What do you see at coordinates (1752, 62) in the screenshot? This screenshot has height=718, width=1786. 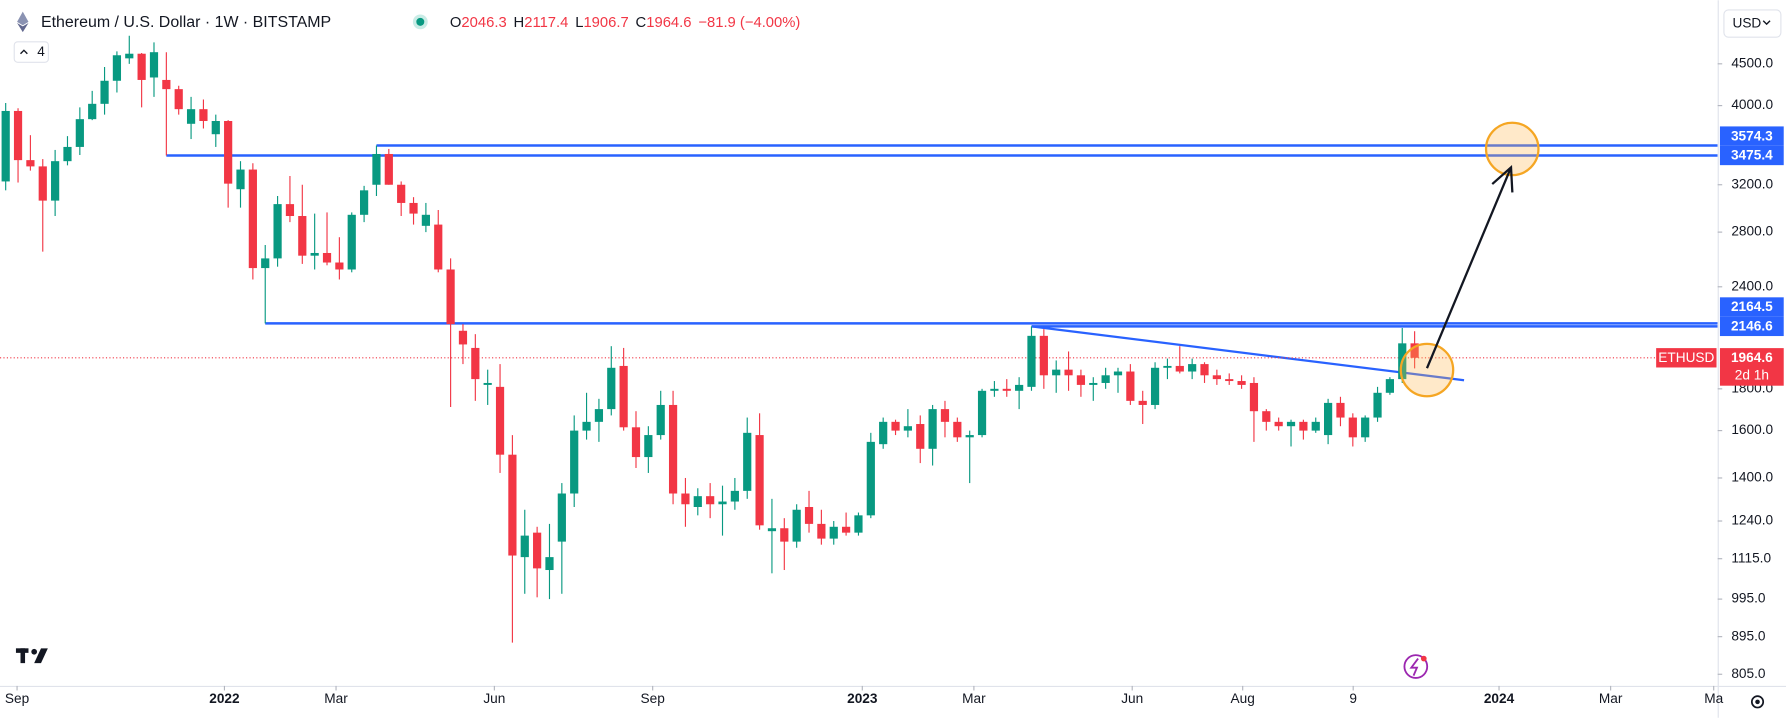 I see `y-tick-label: 4500.0` at bounding box center [1752, 62].